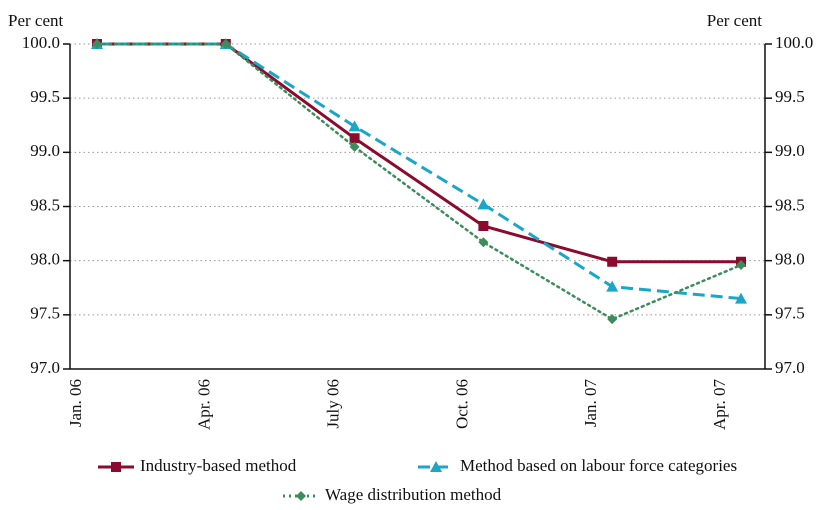  What do you see at coordinates (218, 465) in the screenshot?
I see `legend-label: Industry-based method` at bounding box center [218, 465].